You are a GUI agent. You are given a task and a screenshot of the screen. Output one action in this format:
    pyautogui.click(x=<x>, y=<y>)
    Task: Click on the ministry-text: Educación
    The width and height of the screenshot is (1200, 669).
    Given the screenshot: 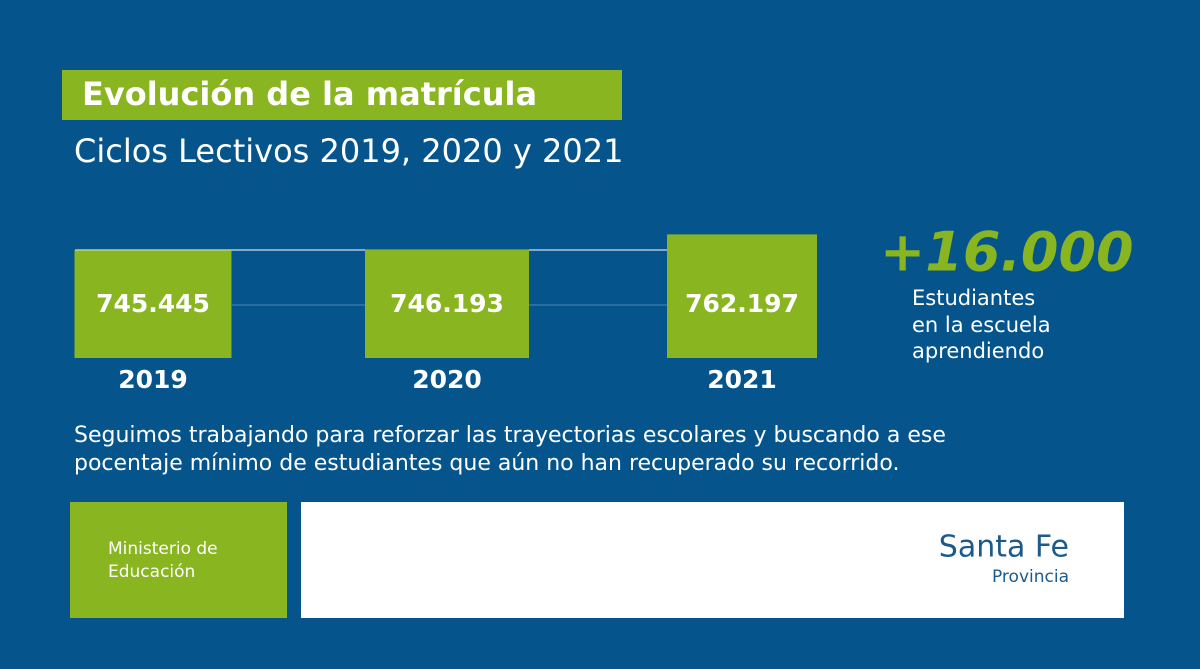 What is the action you would take?
    pyautogui.click(x=151, y=572)
    